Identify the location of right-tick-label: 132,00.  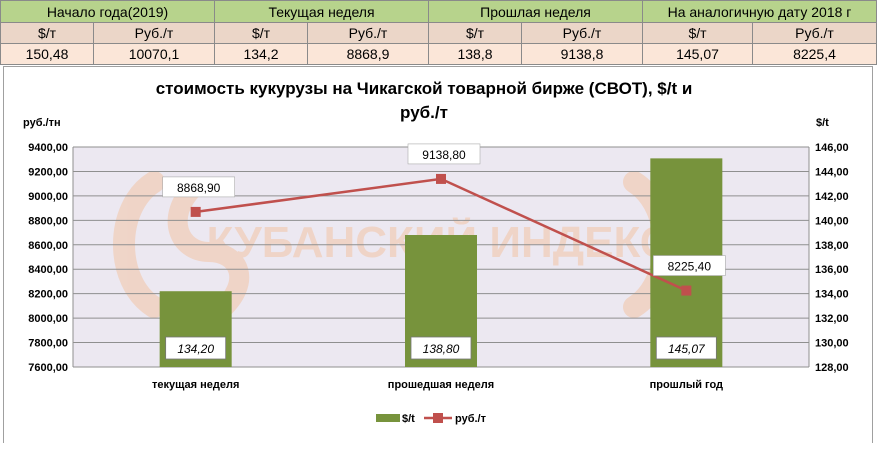
(832, 319).